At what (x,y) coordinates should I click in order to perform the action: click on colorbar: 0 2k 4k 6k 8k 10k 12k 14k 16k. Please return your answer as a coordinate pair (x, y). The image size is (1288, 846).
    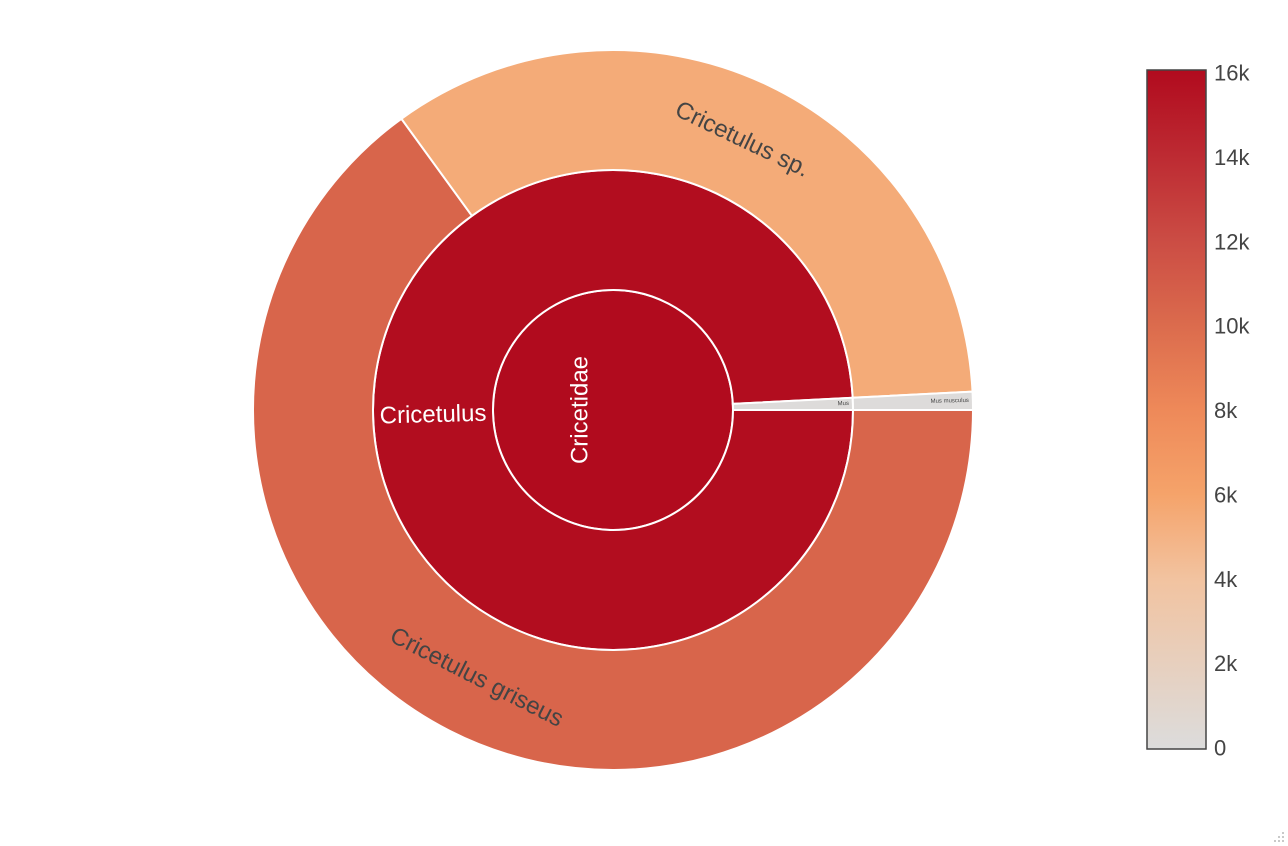
    Looking at the image, I should click on (1198, 411).